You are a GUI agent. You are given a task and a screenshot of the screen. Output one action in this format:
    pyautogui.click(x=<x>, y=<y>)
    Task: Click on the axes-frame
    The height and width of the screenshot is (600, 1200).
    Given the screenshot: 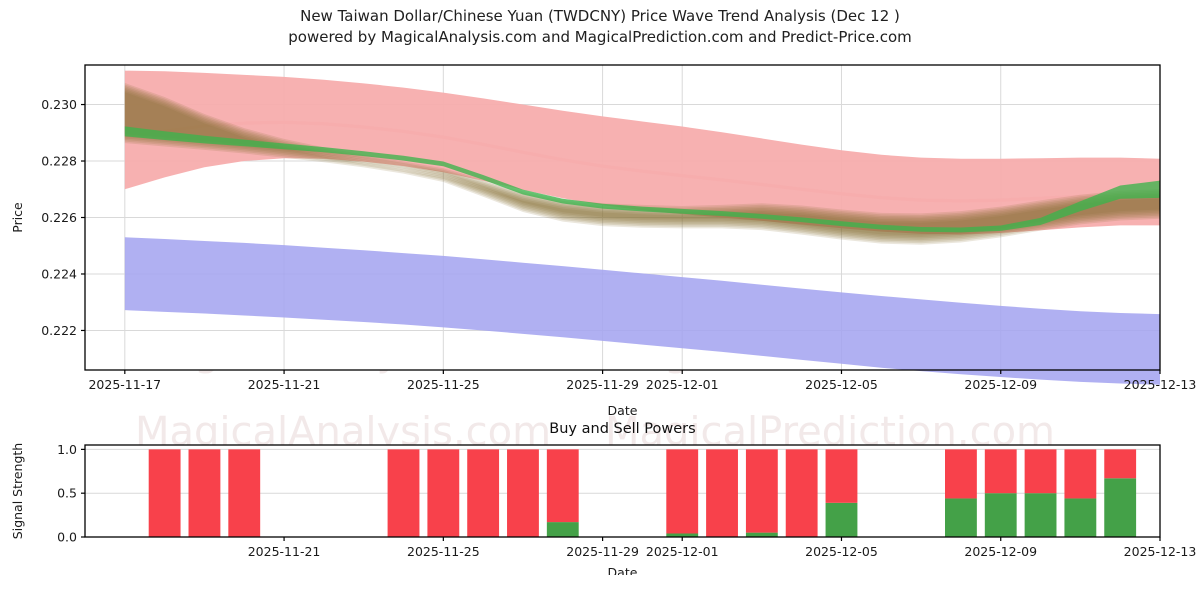 What is the action you would take?
    pyautogui.click(x=622, y=491)
    